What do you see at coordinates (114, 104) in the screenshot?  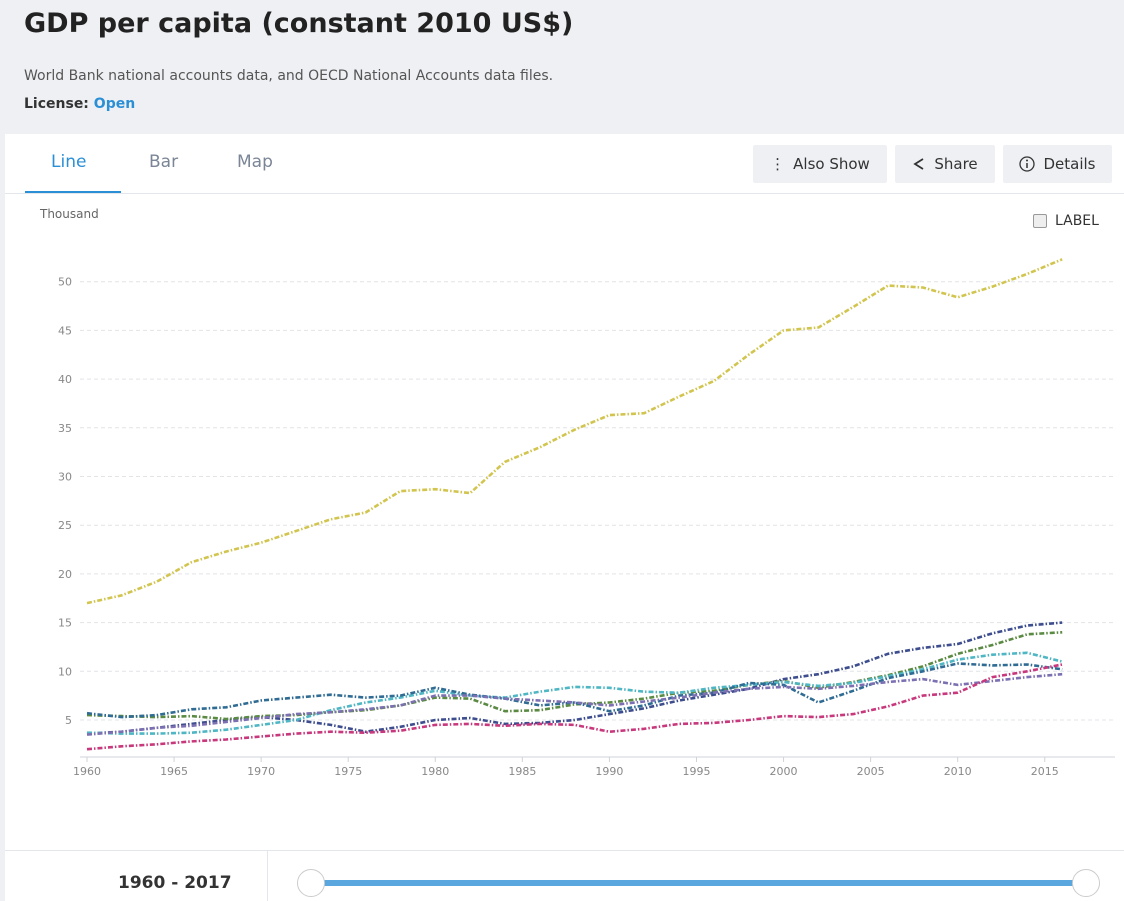 I see `license-link: Open` at bounding box center [114, 104].